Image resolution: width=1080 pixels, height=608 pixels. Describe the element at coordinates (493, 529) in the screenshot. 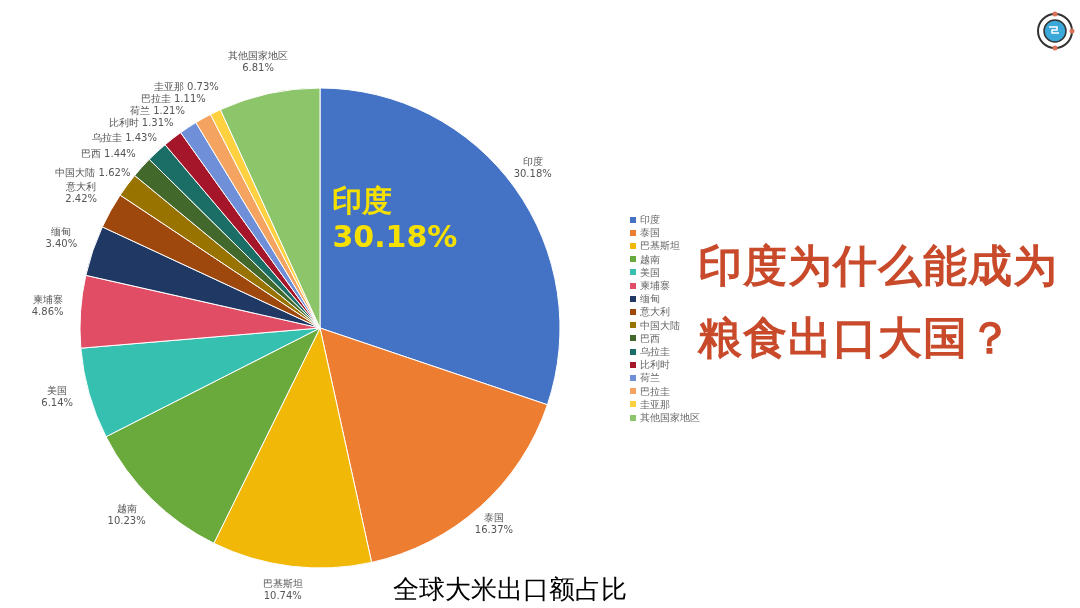

I see `data-label: 16.37%` at that location.